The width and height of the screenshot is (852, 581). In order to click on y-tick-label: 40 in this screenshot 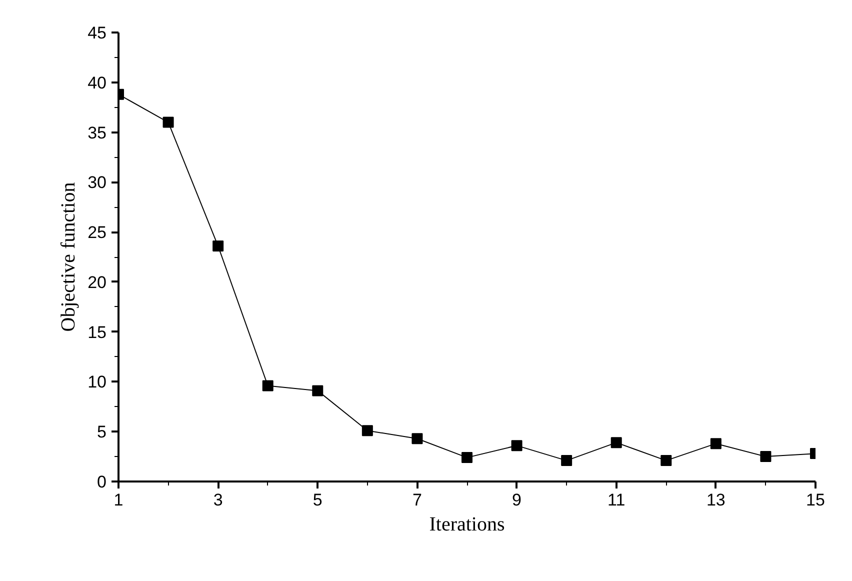, I will do `click(97, 82)`.